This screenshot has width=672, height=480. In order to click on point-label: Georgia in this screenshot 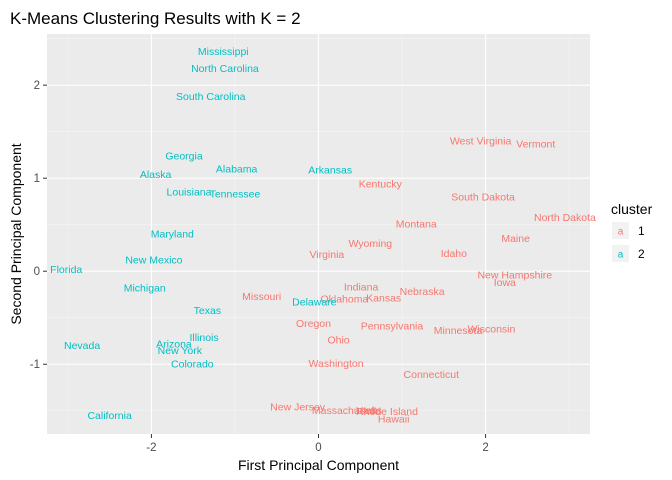, I will do `click(184, 156)`.